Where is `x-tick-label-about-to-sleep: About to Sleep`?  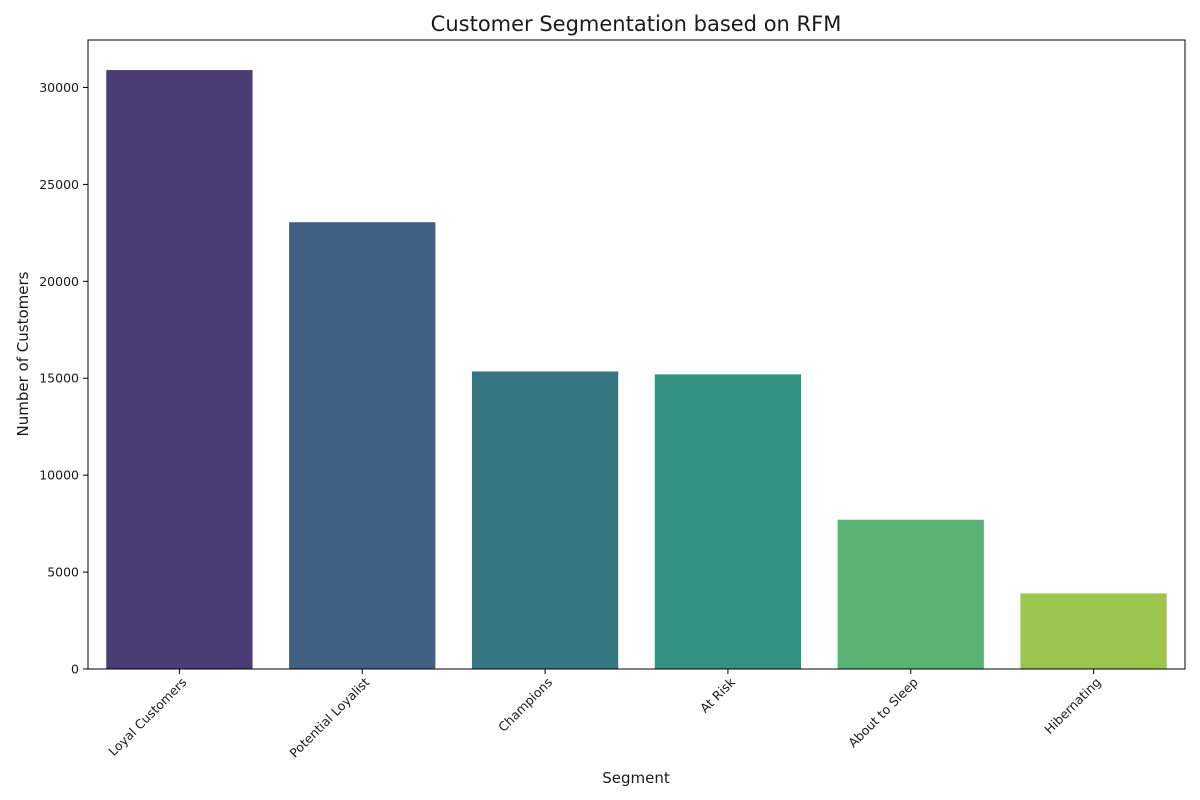
x-tick-label-about-to-sleep: About to Sleep is located at coordinates (883, 712).